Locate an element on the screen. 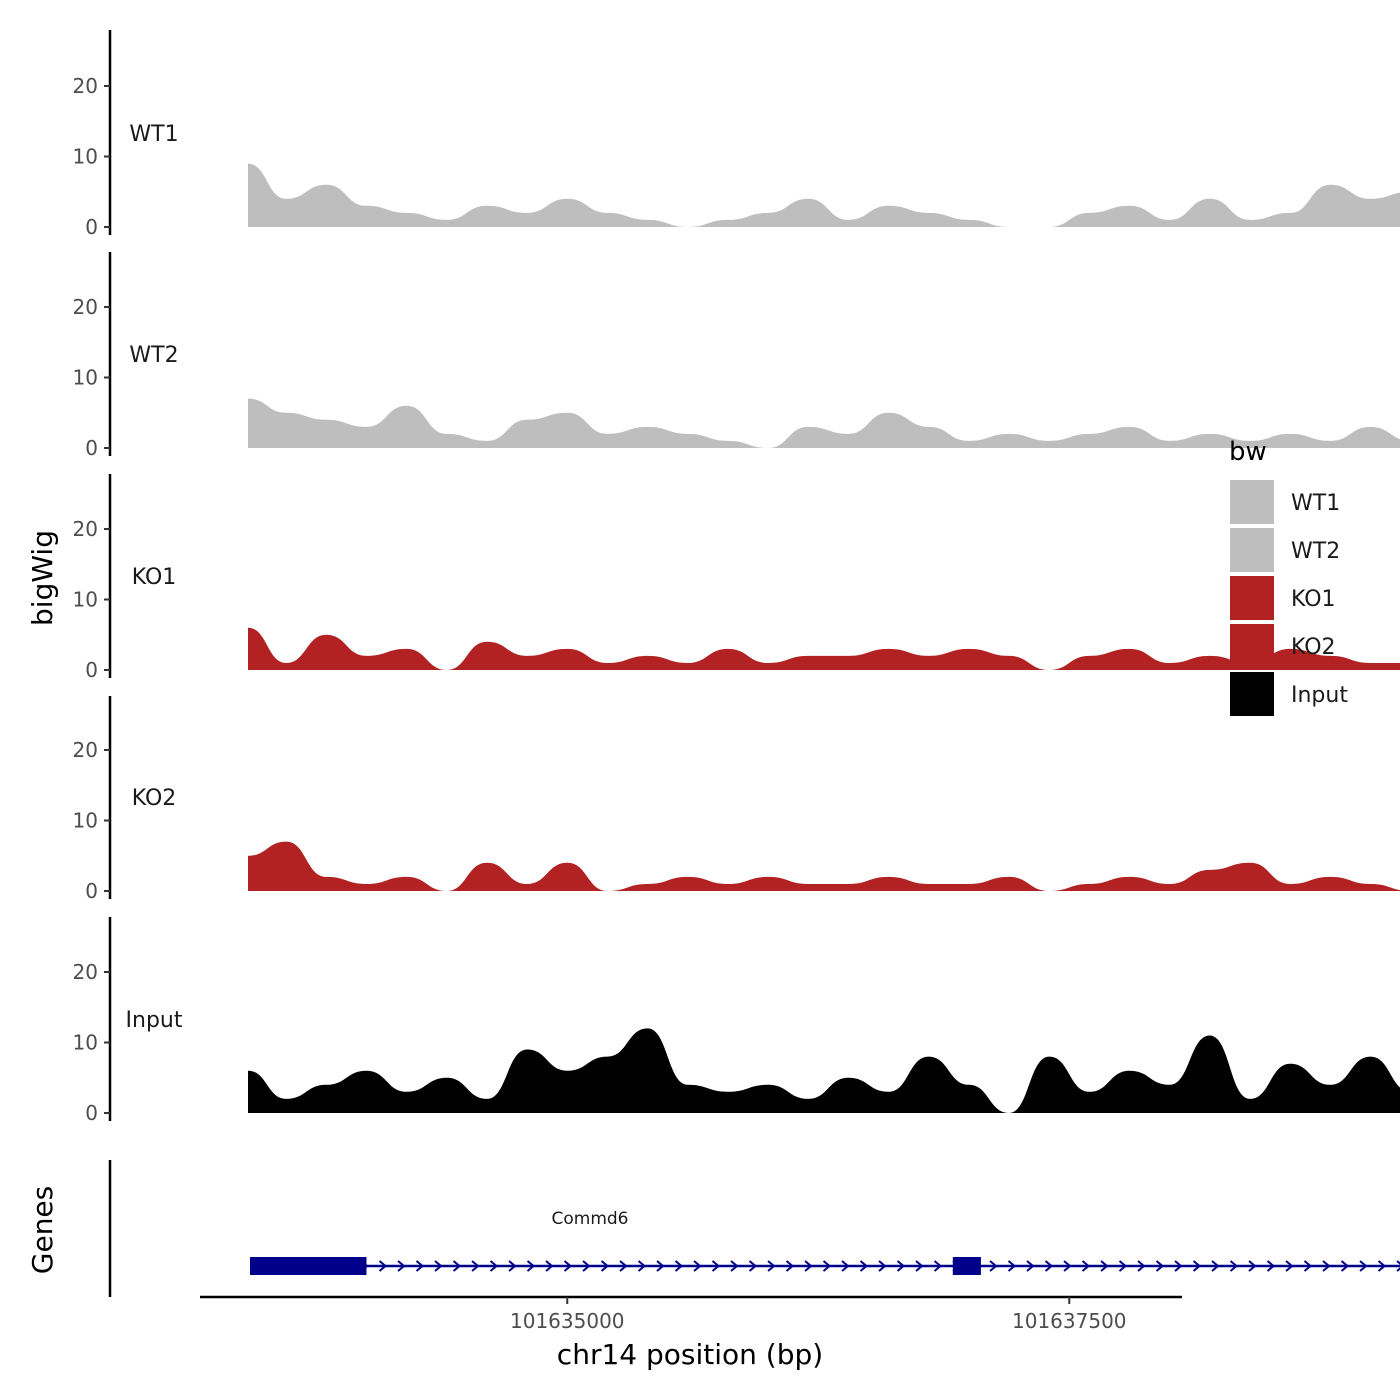  track-ko1: 0 10 20 KO1 is located at coordinates (736, 578).